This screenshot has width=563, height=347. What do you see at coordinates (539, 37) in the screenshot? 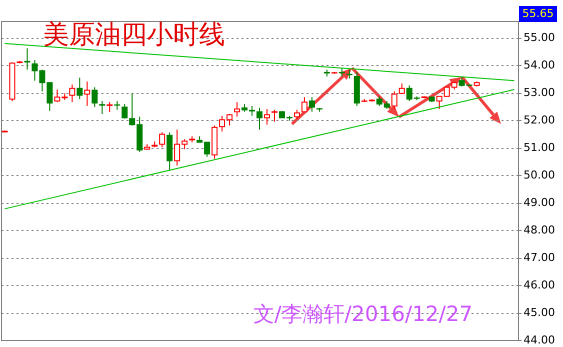
I see `y-tick-label: 55.00` at bounding box center [539, 37].